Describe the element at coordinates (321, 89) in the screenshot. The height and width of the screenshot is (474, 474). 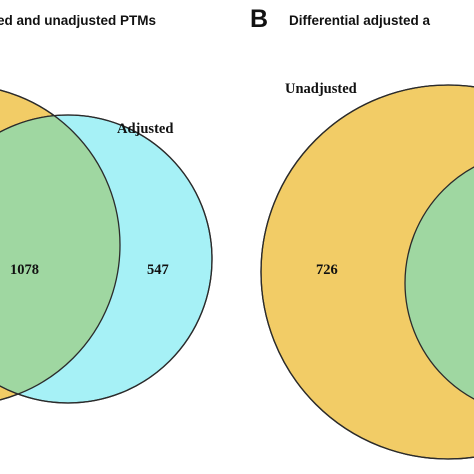
I see `venn-b-unadjusted-label: Unadjusted` at that location.